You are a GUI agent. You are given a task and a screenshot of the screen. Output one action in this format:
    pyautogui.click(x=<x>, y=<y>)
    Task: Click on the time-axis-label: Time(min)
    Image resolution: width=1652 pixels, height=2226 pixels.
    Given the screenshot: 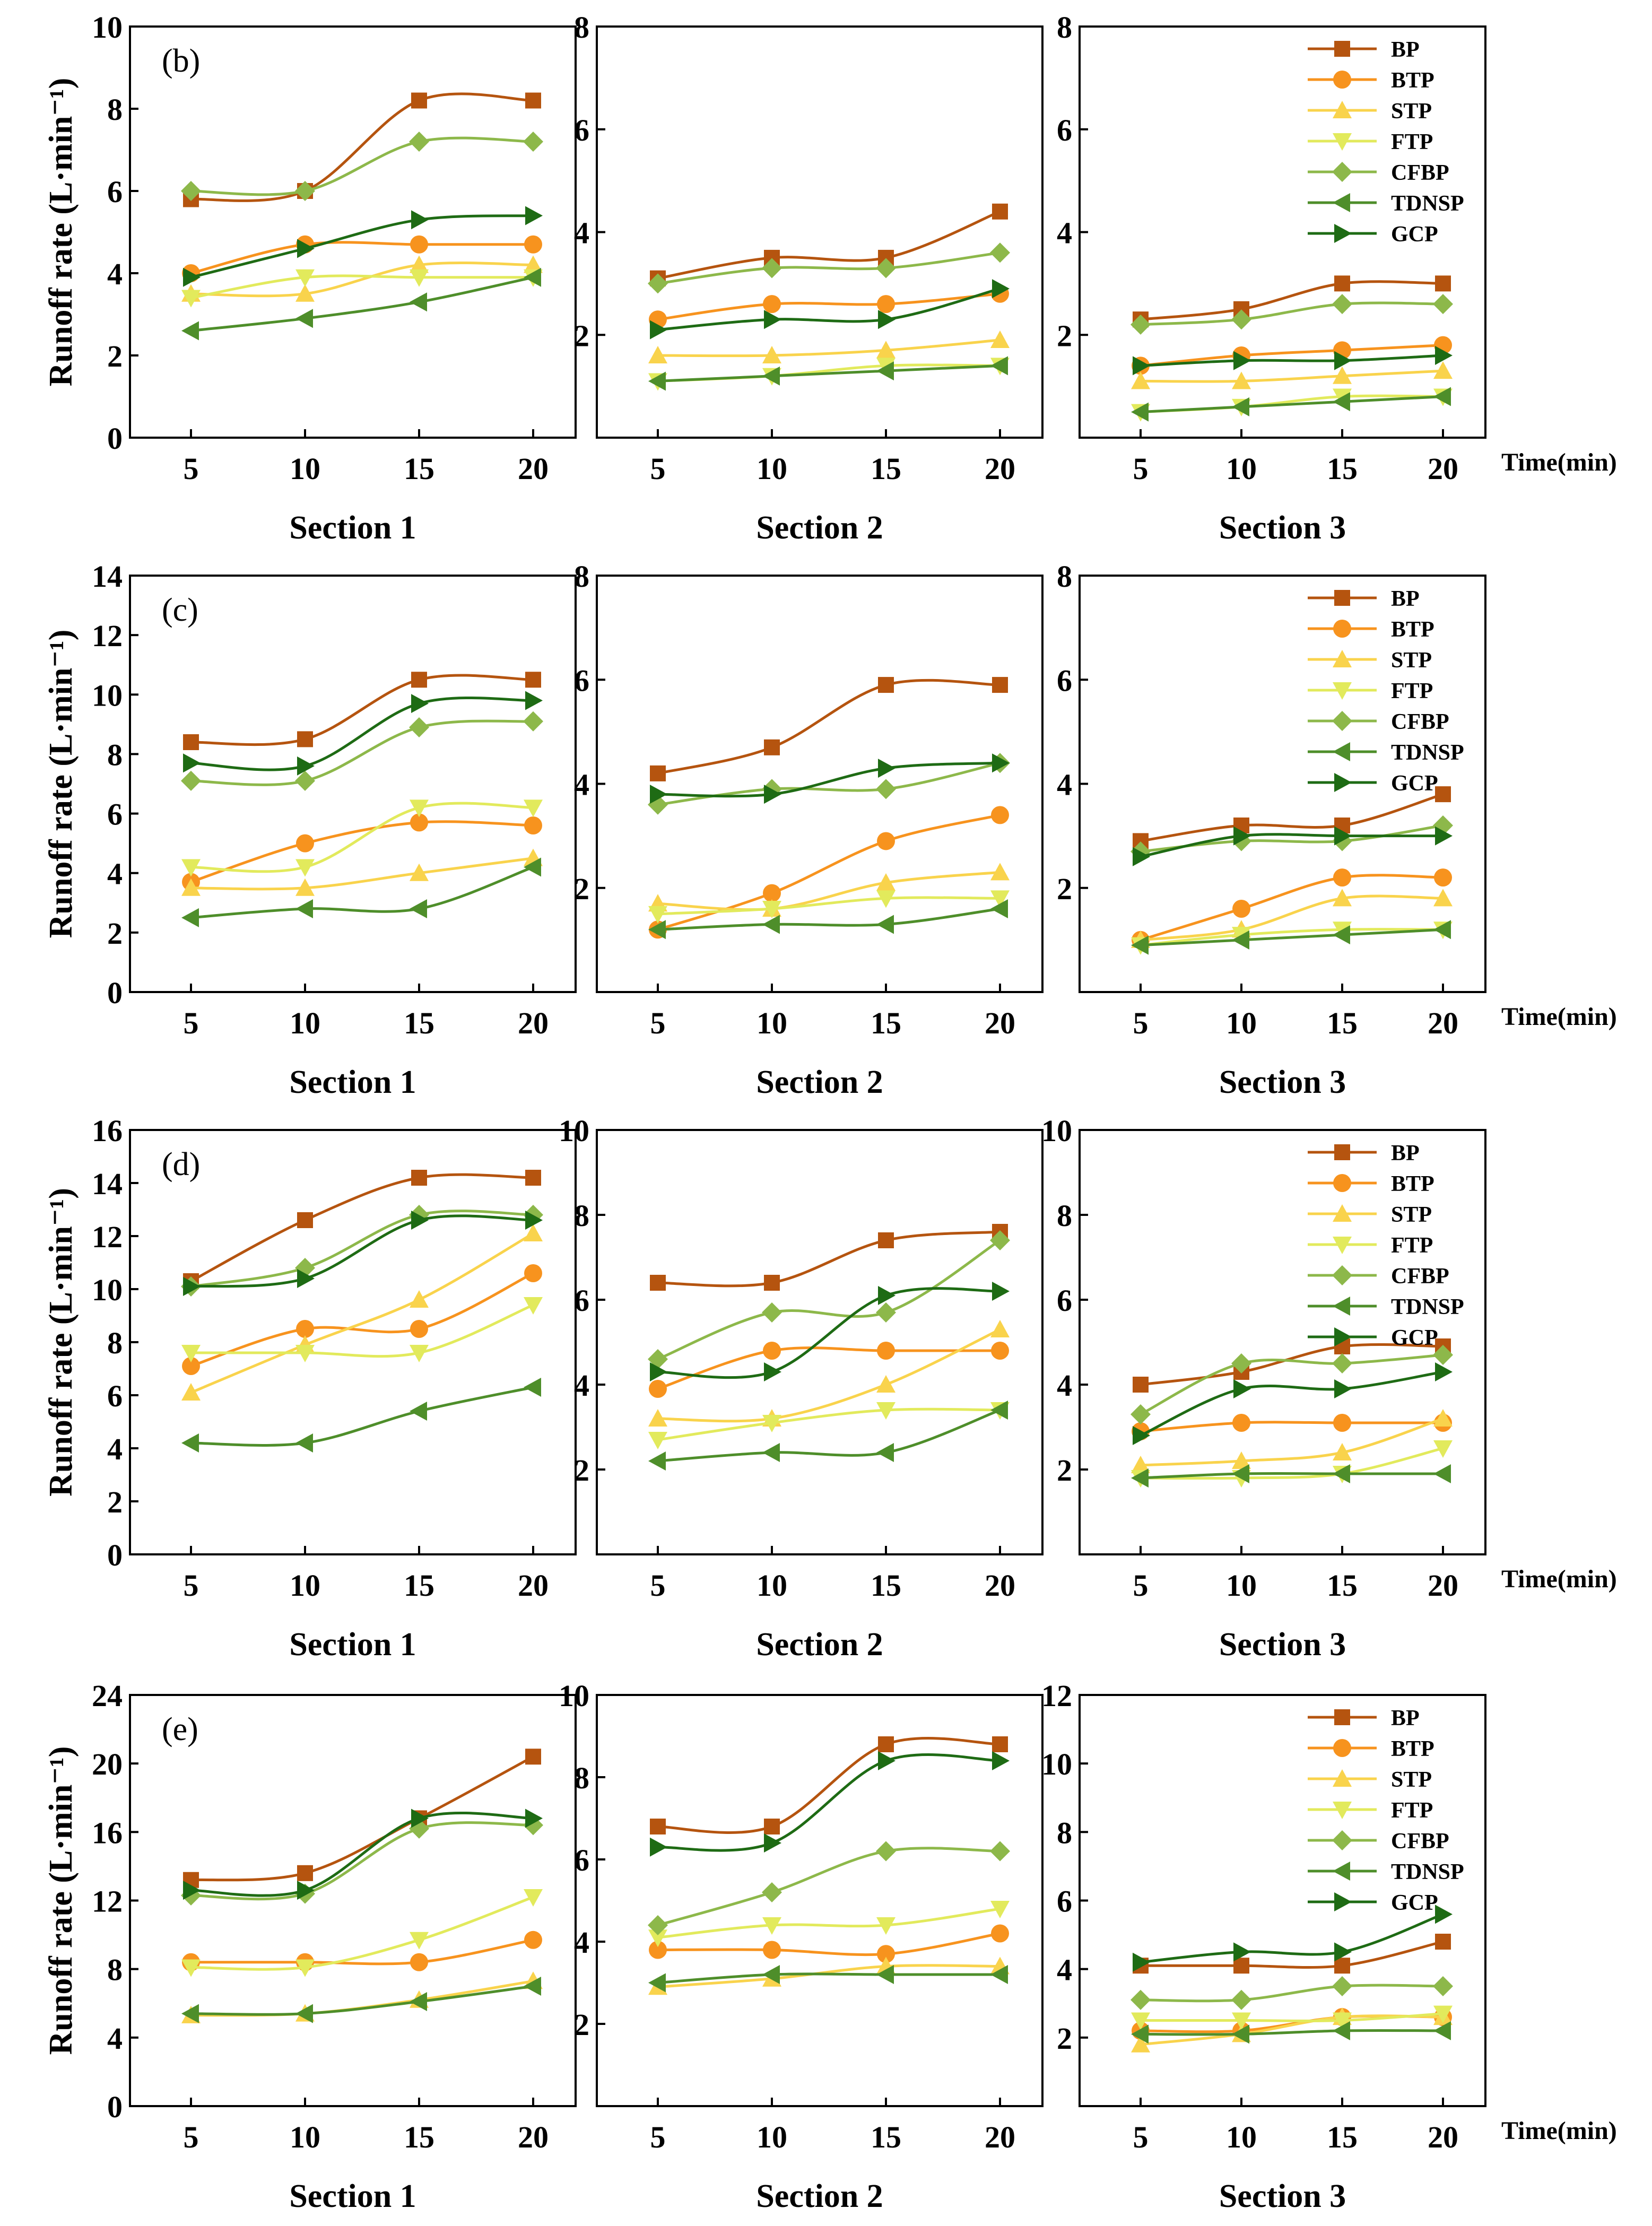 What is the action you would take?
    pyautogui.click(x=1559, y=1579)
    